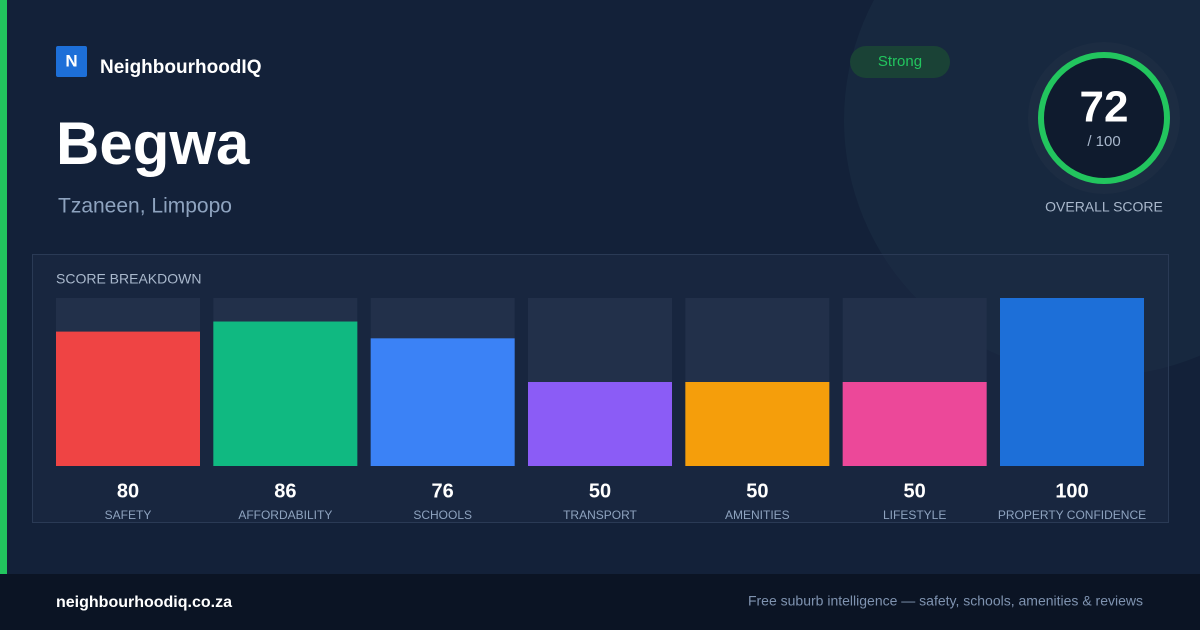 The height and width of the screenshot is (630, 1200). Describe the element at coordinates (153, 143) in the screenshot. I see `suburb-title: Begwa` at that location.